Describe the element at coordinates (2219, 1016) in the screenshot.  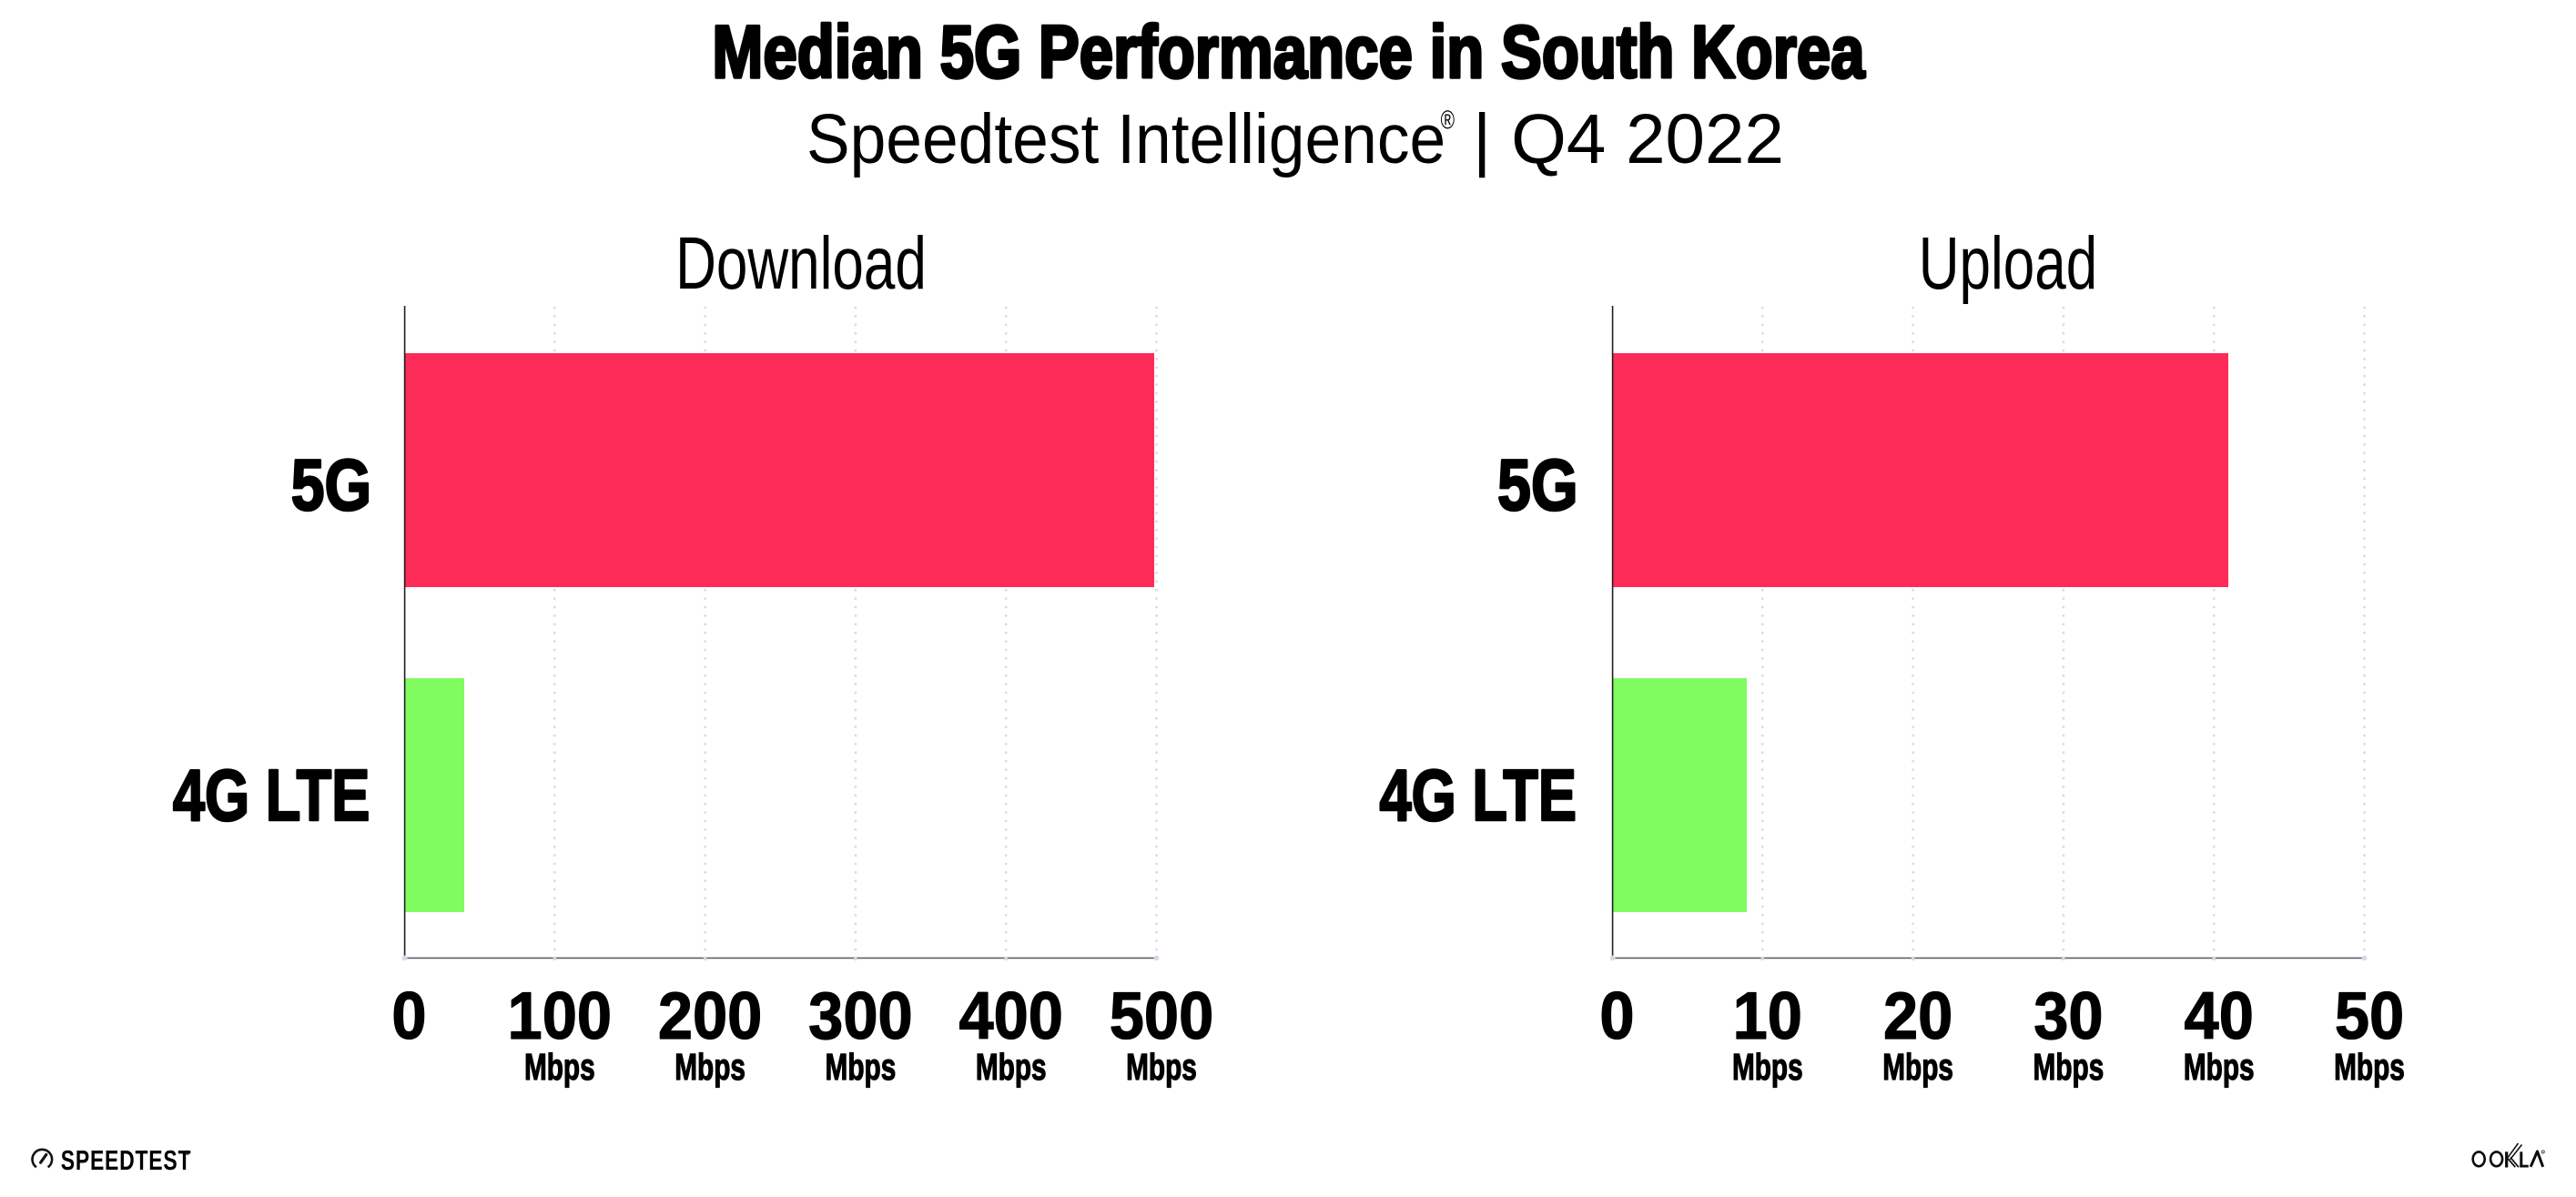
I see `svg-text: 40` at that location.